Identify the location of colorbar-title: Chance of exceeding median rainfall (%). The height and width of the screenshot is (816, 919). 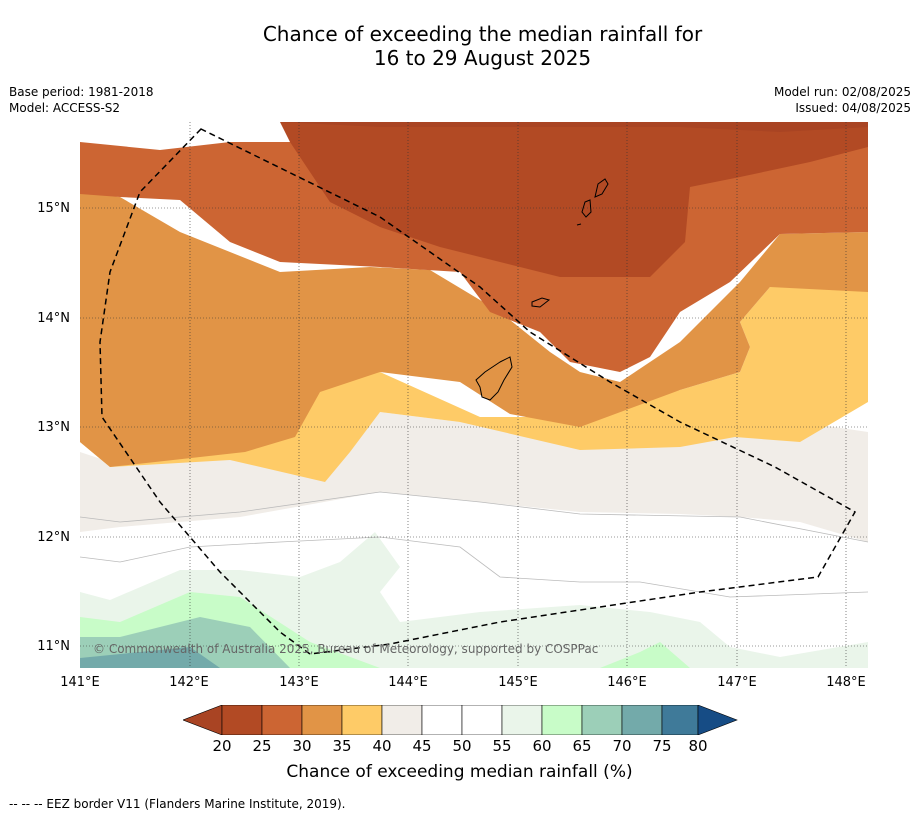
(459, 772).